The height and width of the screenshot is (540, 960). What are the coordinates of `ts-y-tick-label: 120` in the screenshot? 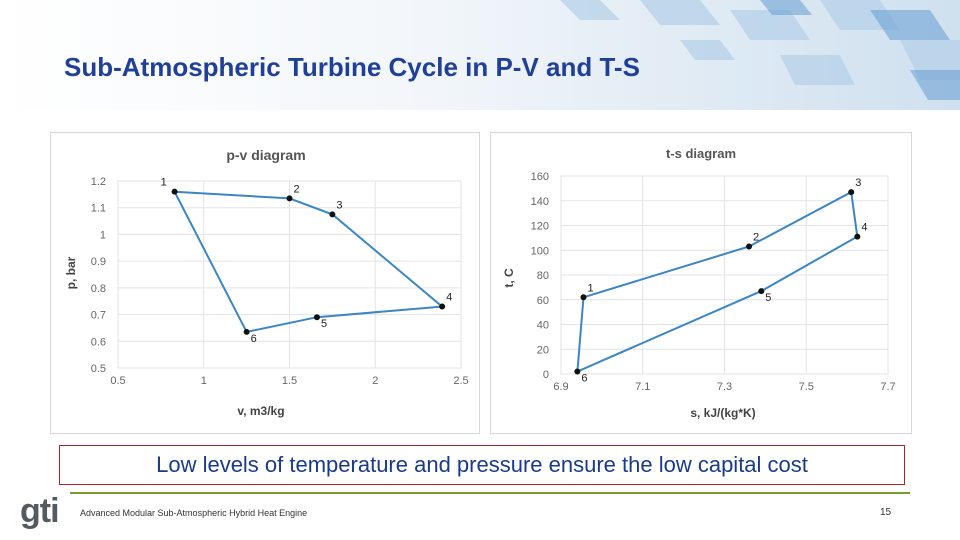 It's located at (540, 227).